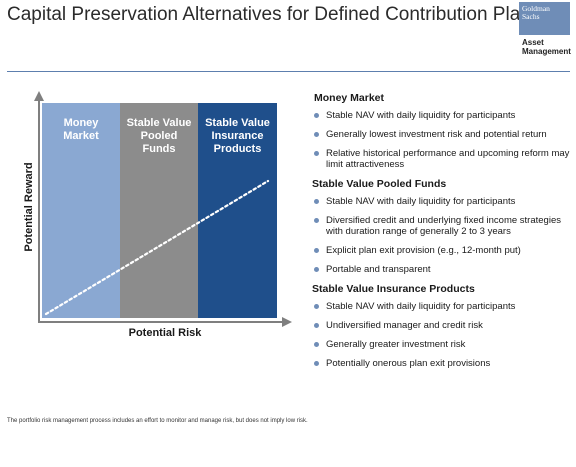 The width and height of the screenshot is (576, 467). I want to click on bullet-text: Undiversified manager and credit risk, so click(404, 325).